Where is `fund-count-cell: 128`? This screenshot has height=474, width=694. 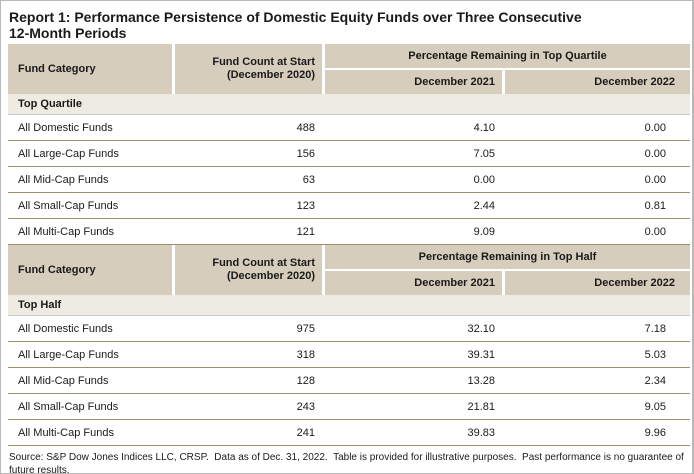
fund-count-cell: 128 is located at coordinates (305, 380).